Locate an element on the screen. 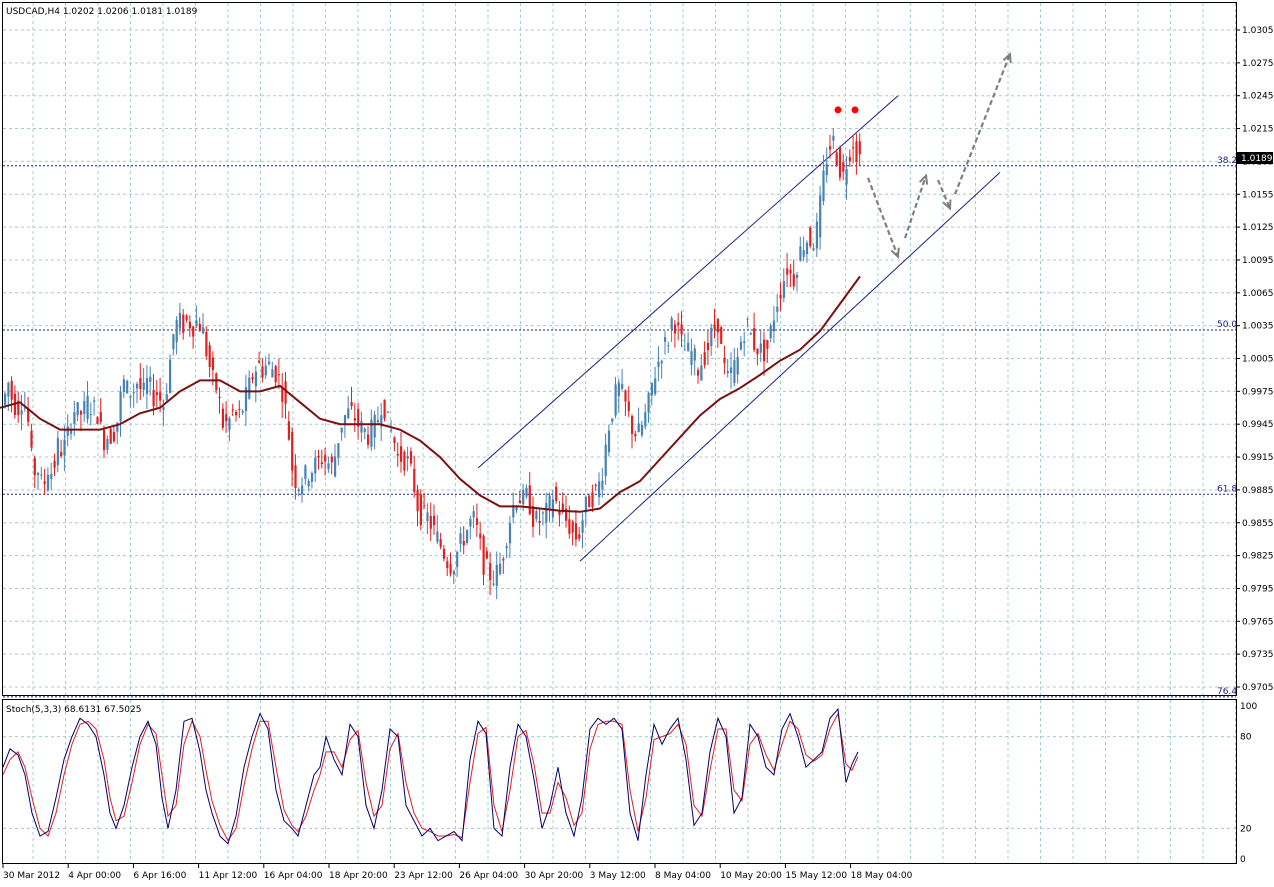 The image size is (1274, 887). fib-label: 76.4 is located at coordinates (1227, 692).